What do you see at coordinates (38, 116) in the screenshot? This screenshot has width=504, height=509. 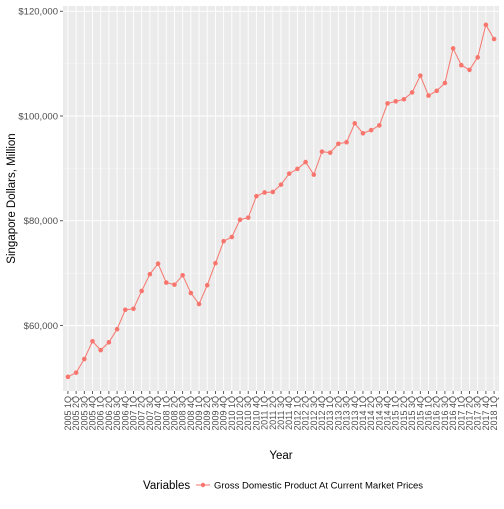 I see `y-tick-label: $100,000` at bounding box center [38, 116].